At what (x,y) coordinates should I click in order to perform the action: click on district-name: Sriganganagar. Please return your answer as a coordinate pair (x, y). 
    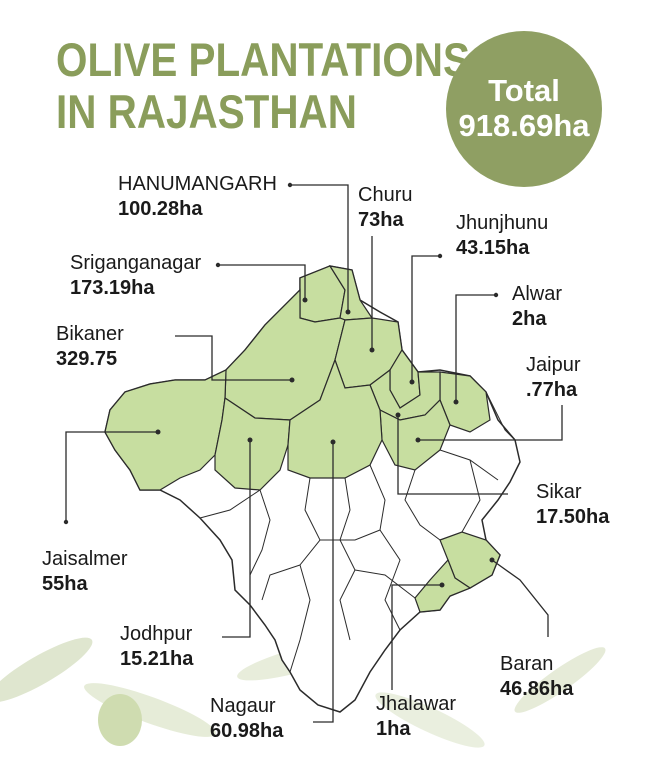
    Looking at the image, I should click on (136, 263).